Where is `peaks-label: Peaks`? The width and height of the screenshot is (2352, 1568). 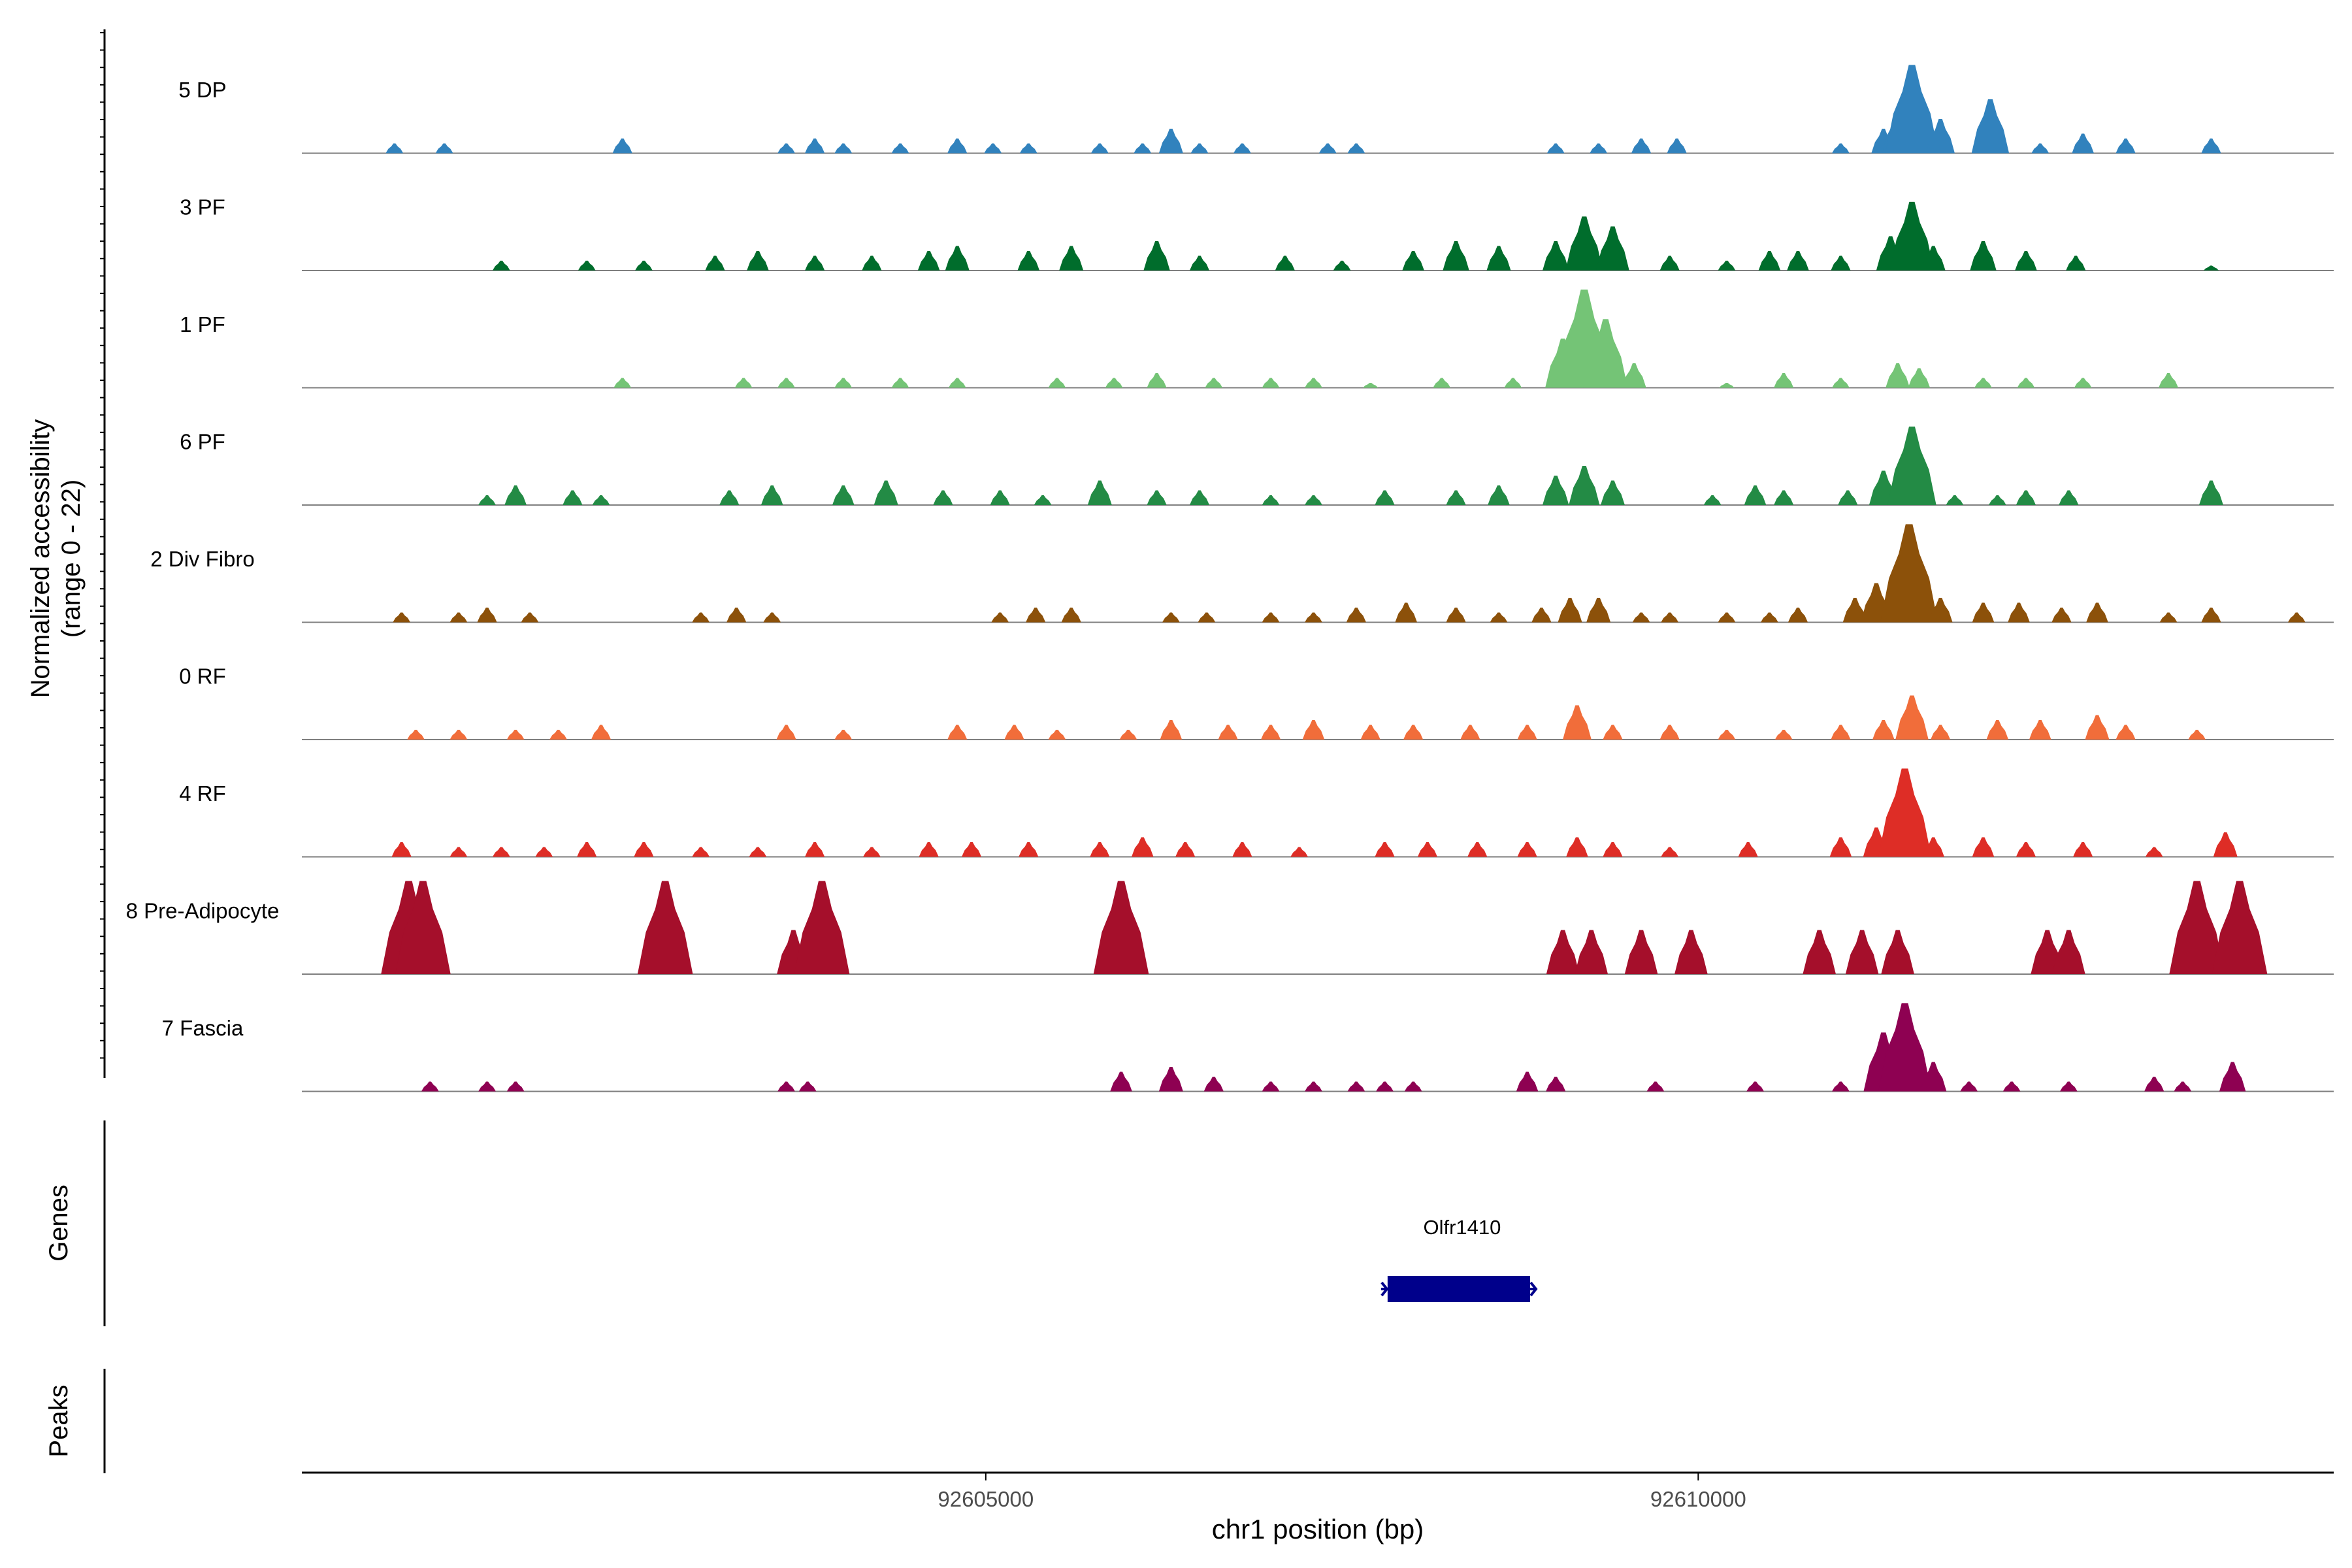
peaks-label: Peaks is located at coordinates (58, 1420).